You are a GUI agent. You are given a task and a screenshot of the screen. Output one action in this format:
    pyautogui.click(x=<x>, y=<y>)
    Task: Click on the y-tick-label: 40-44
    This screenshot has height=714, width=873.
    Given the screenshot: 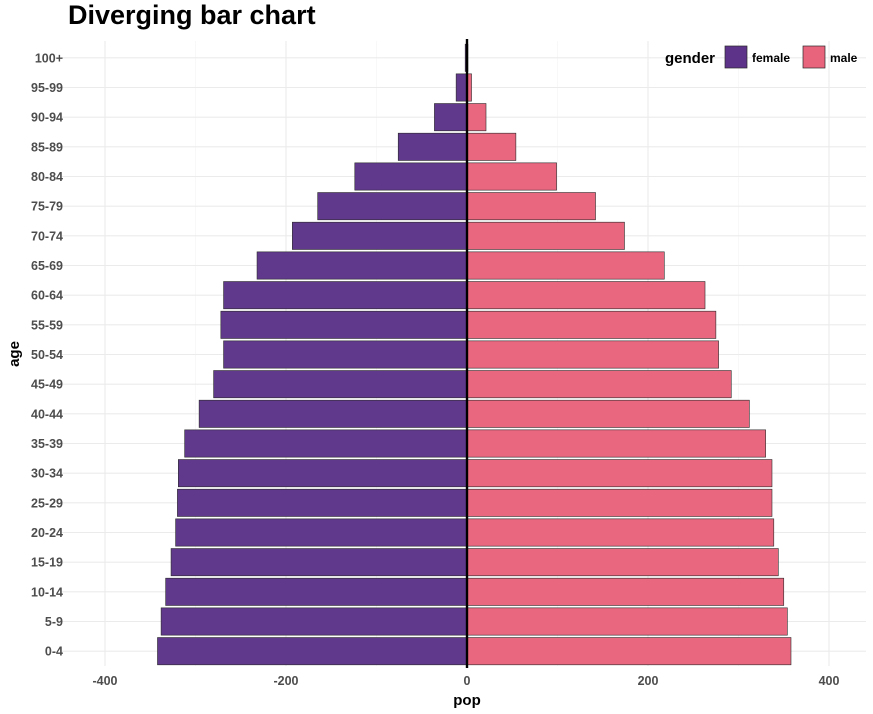 What is the action you would take?
    pyautogui.click(x=47, y=414)
    